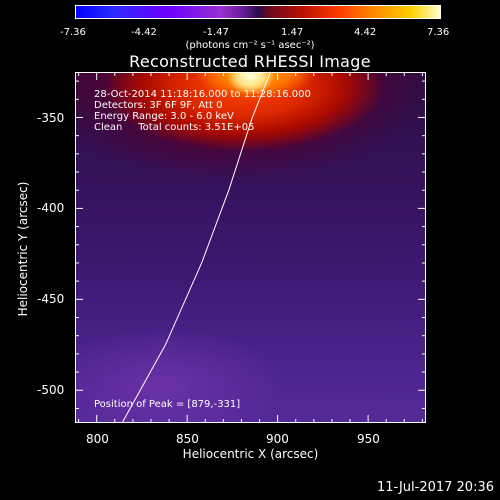  What do you see at coordinates (202, 94) in the screenshot?
I see `info-time-range: 28-Oct-2014 11:18:16.000 to 11:28:16.000` at bounding box center [202, 94].